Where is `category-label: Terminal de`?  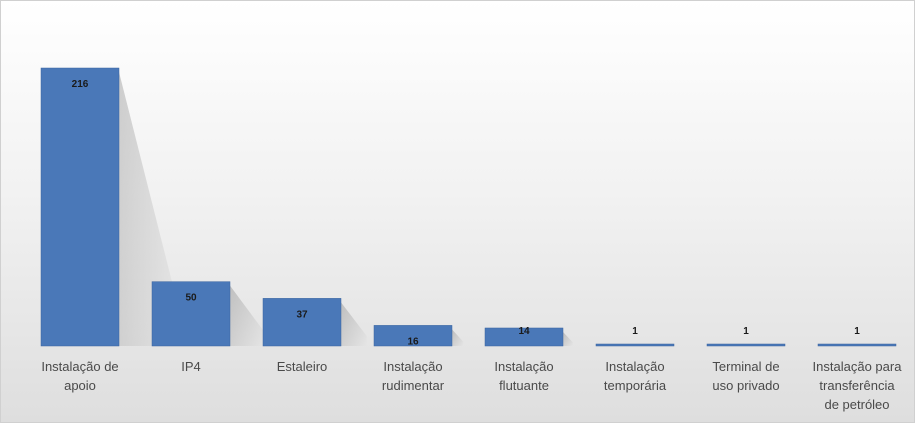
category-label: Terminal de is located at coordinates (745, 366).